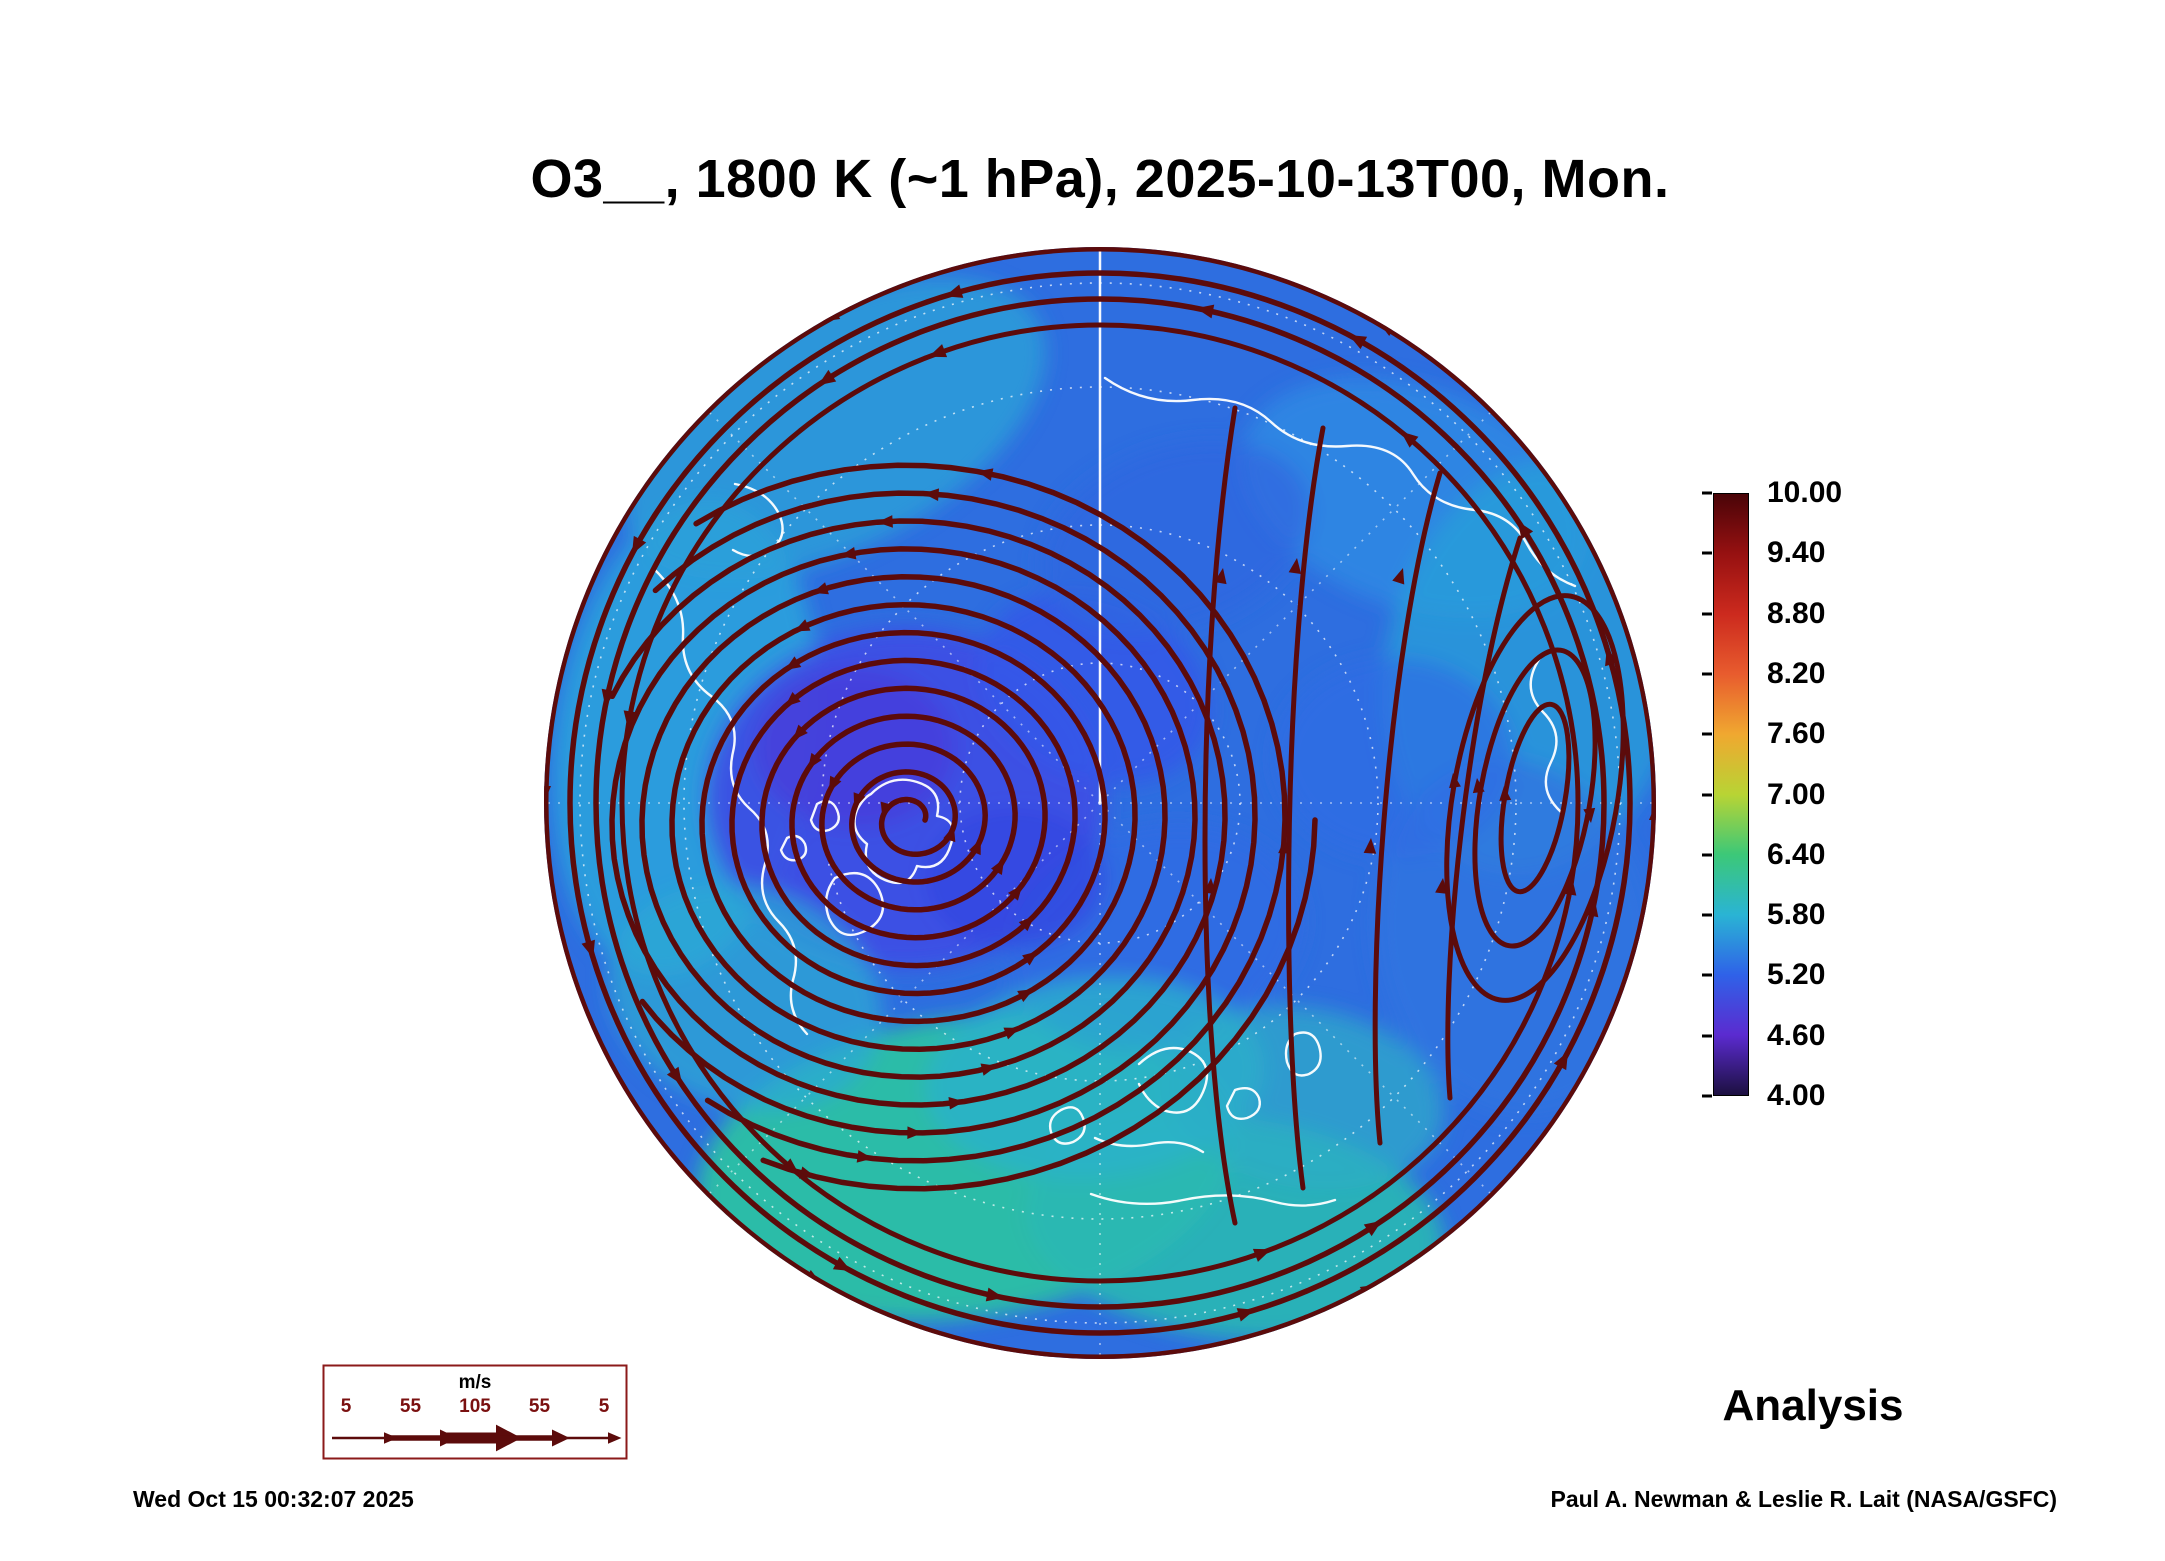  I want to click on colorbar-tick-label: 8.80, so click(1796, 613).